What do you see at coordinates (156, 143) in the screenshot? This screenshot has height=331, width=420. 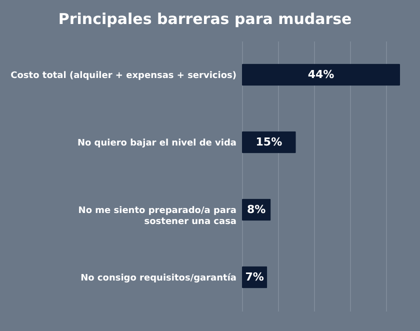 I see `y-tick-label: No quiero bajar el nivel de vida` at bounding box center [156, 143].